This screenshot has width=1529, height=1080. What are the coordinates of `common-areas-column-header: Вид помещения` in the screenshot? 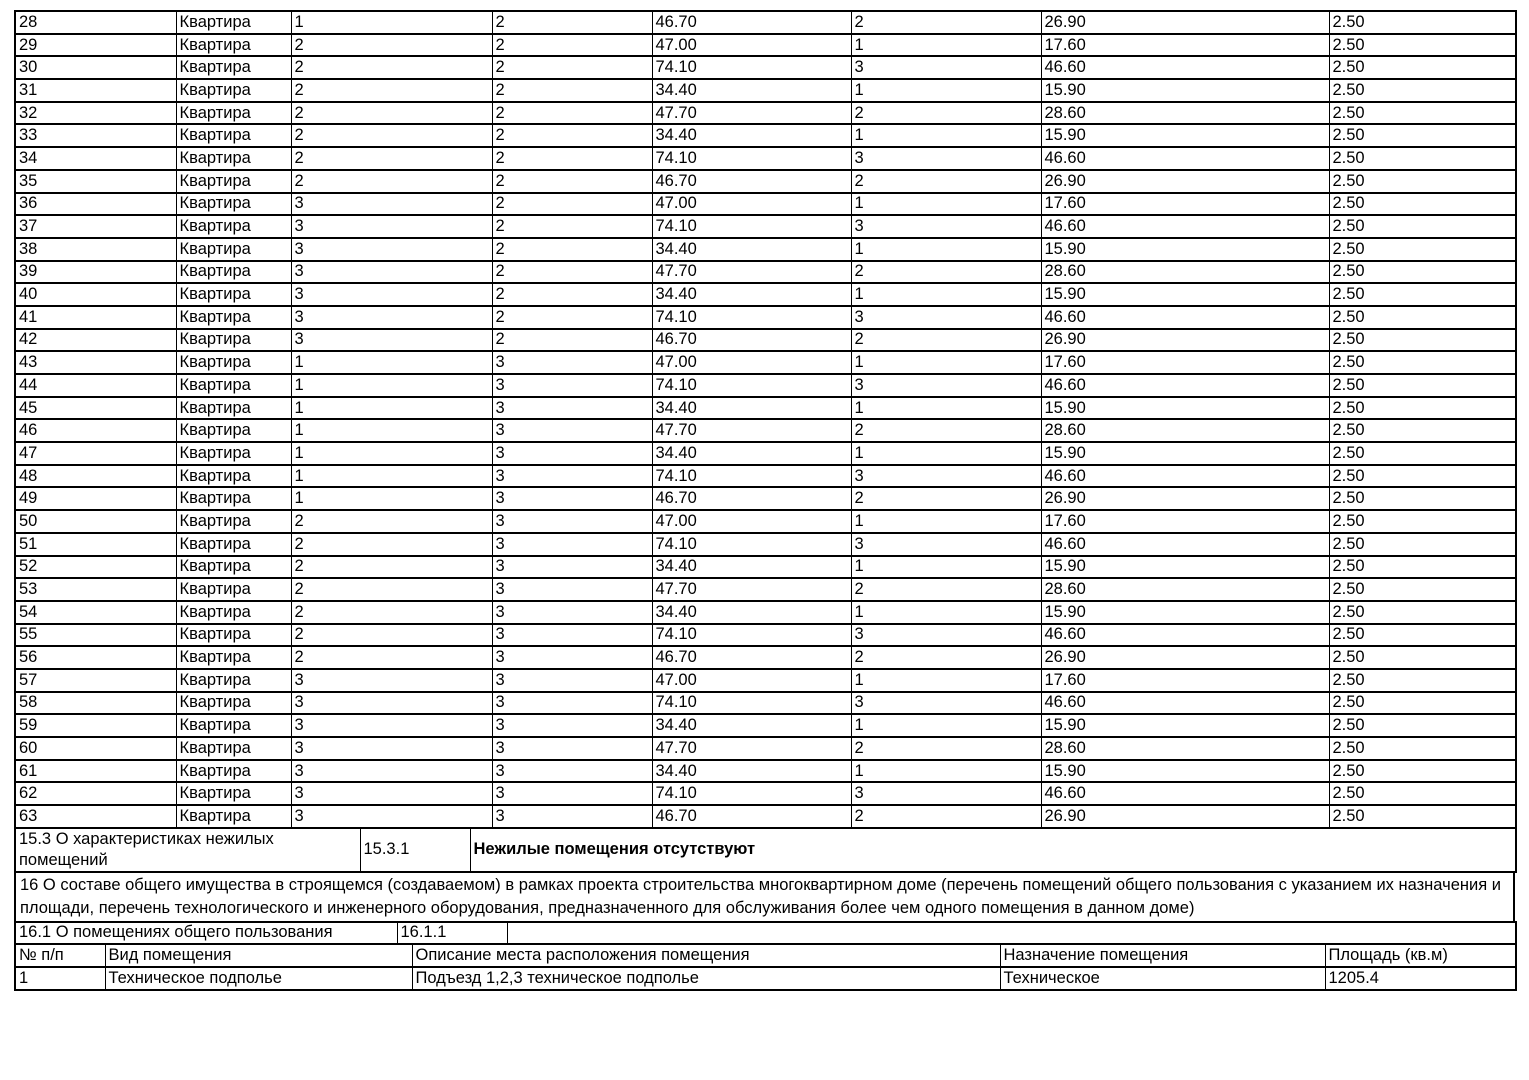 It's located at (258, 955).